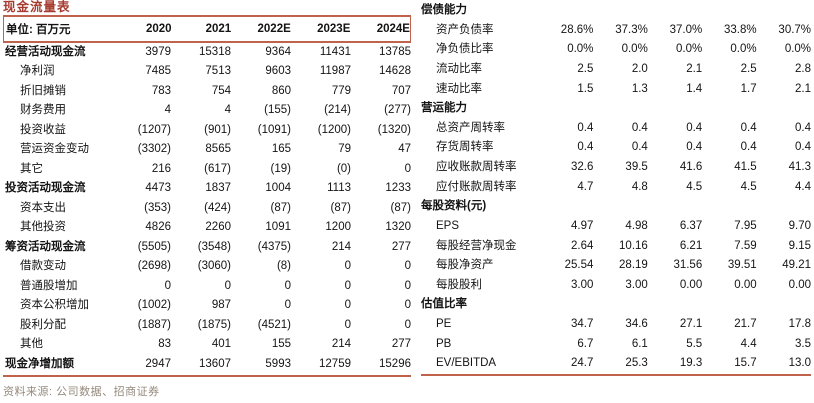  I want to click on row-label: 资本公积增加, so click(54, 305).